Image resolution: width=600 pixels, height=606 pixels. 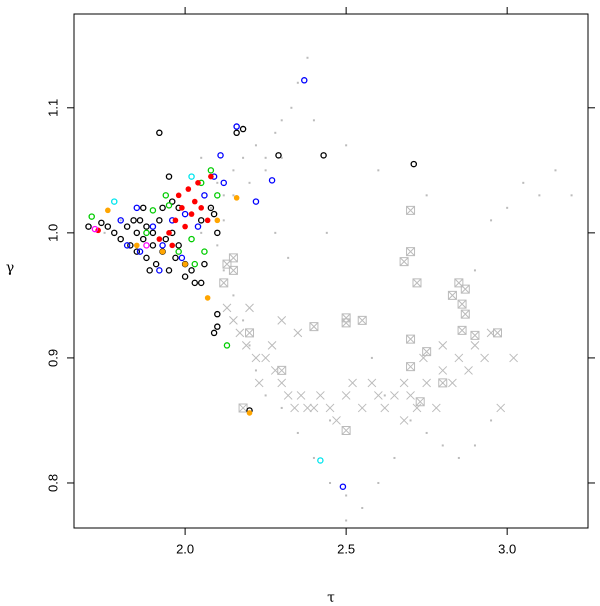 What do you see at coordinates (185, 548) in the screenshot?
I see `x-tick-label: 2.0` at bounding box center [185, 548].